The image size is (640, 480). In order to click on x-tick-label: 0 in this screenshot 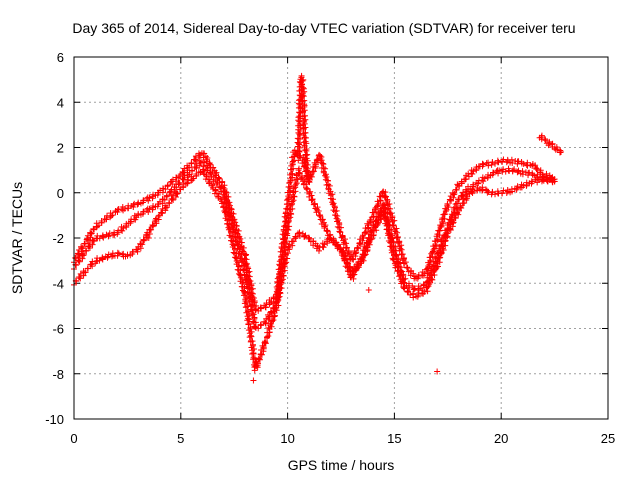, I will do `click(73, 438)`.